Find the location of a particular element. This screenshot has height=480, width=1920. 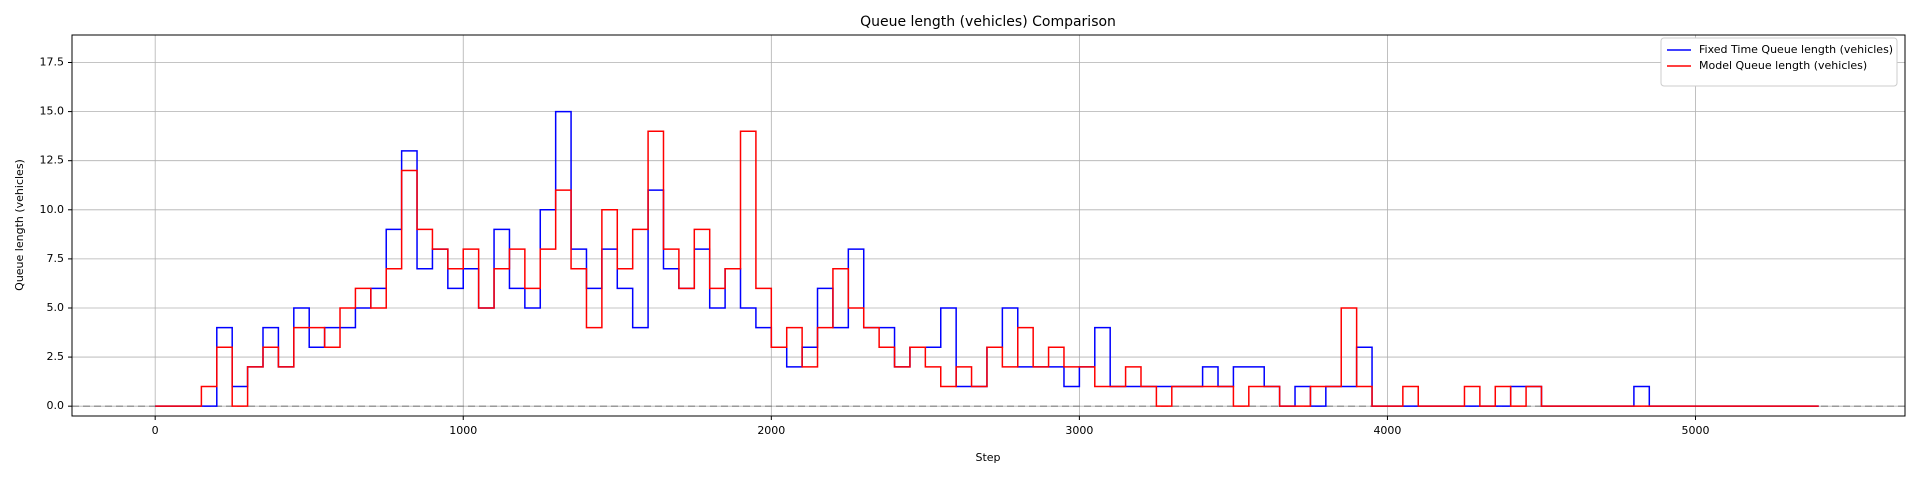

legend-label: Fixed Time Queue length (vehicles) is located at coordinates (1796, 49).